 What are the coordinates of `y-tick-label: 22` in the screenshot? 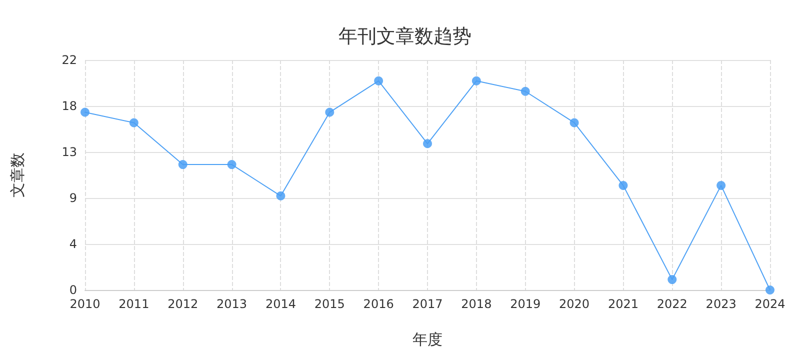 It's located at (69, 60).